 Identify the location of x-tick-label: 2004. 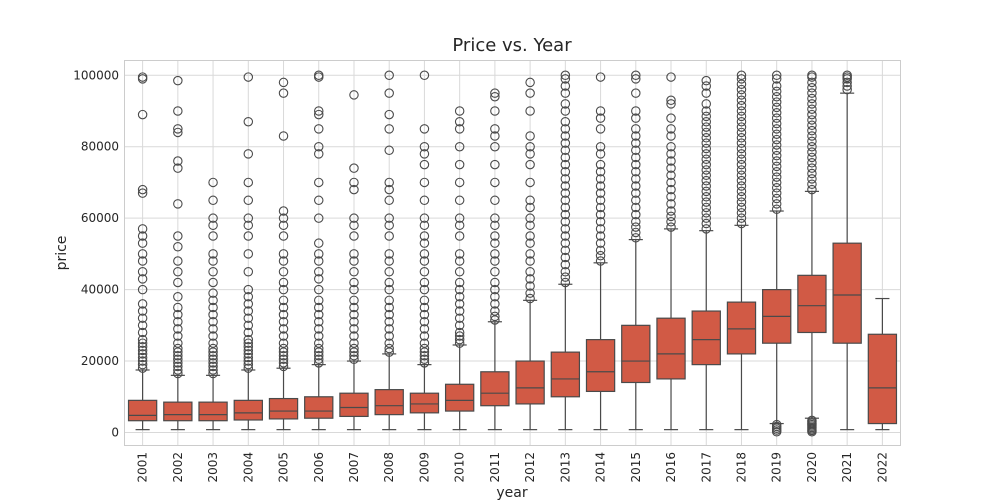
(248, 467).